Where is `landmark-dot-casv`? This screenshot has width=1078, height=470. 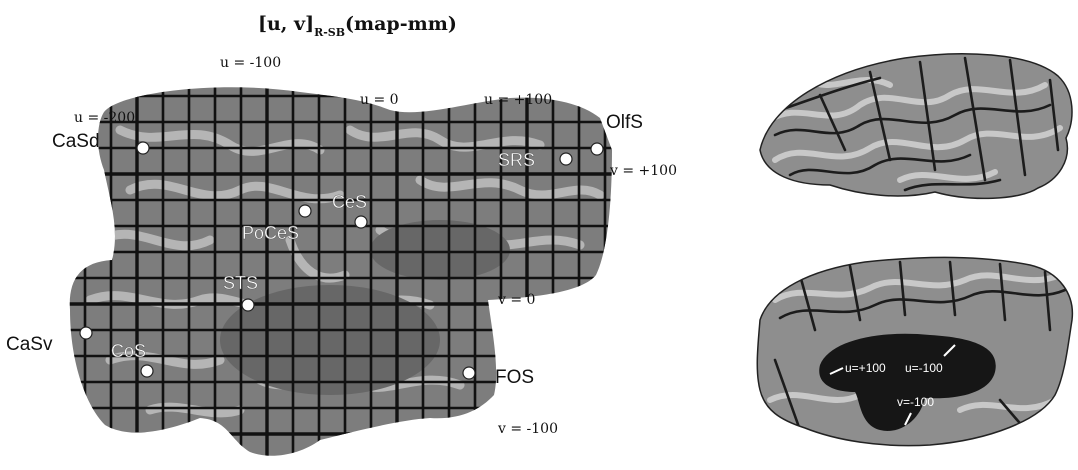
landmark-dot-casv is located at coordinates (86, 333).